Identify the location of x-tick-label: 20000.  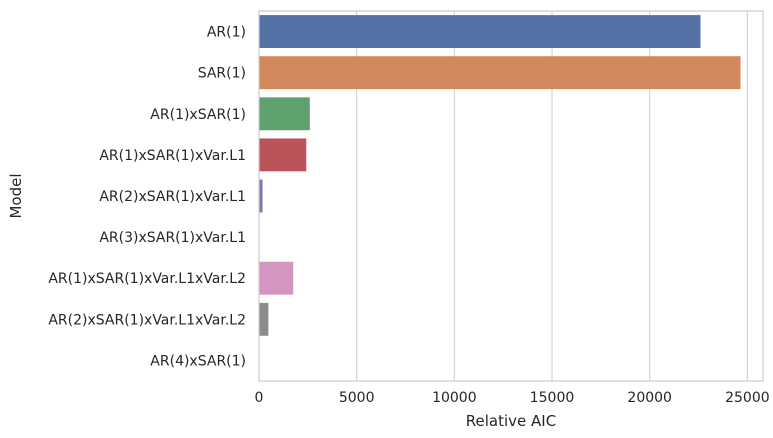
(649, 398).